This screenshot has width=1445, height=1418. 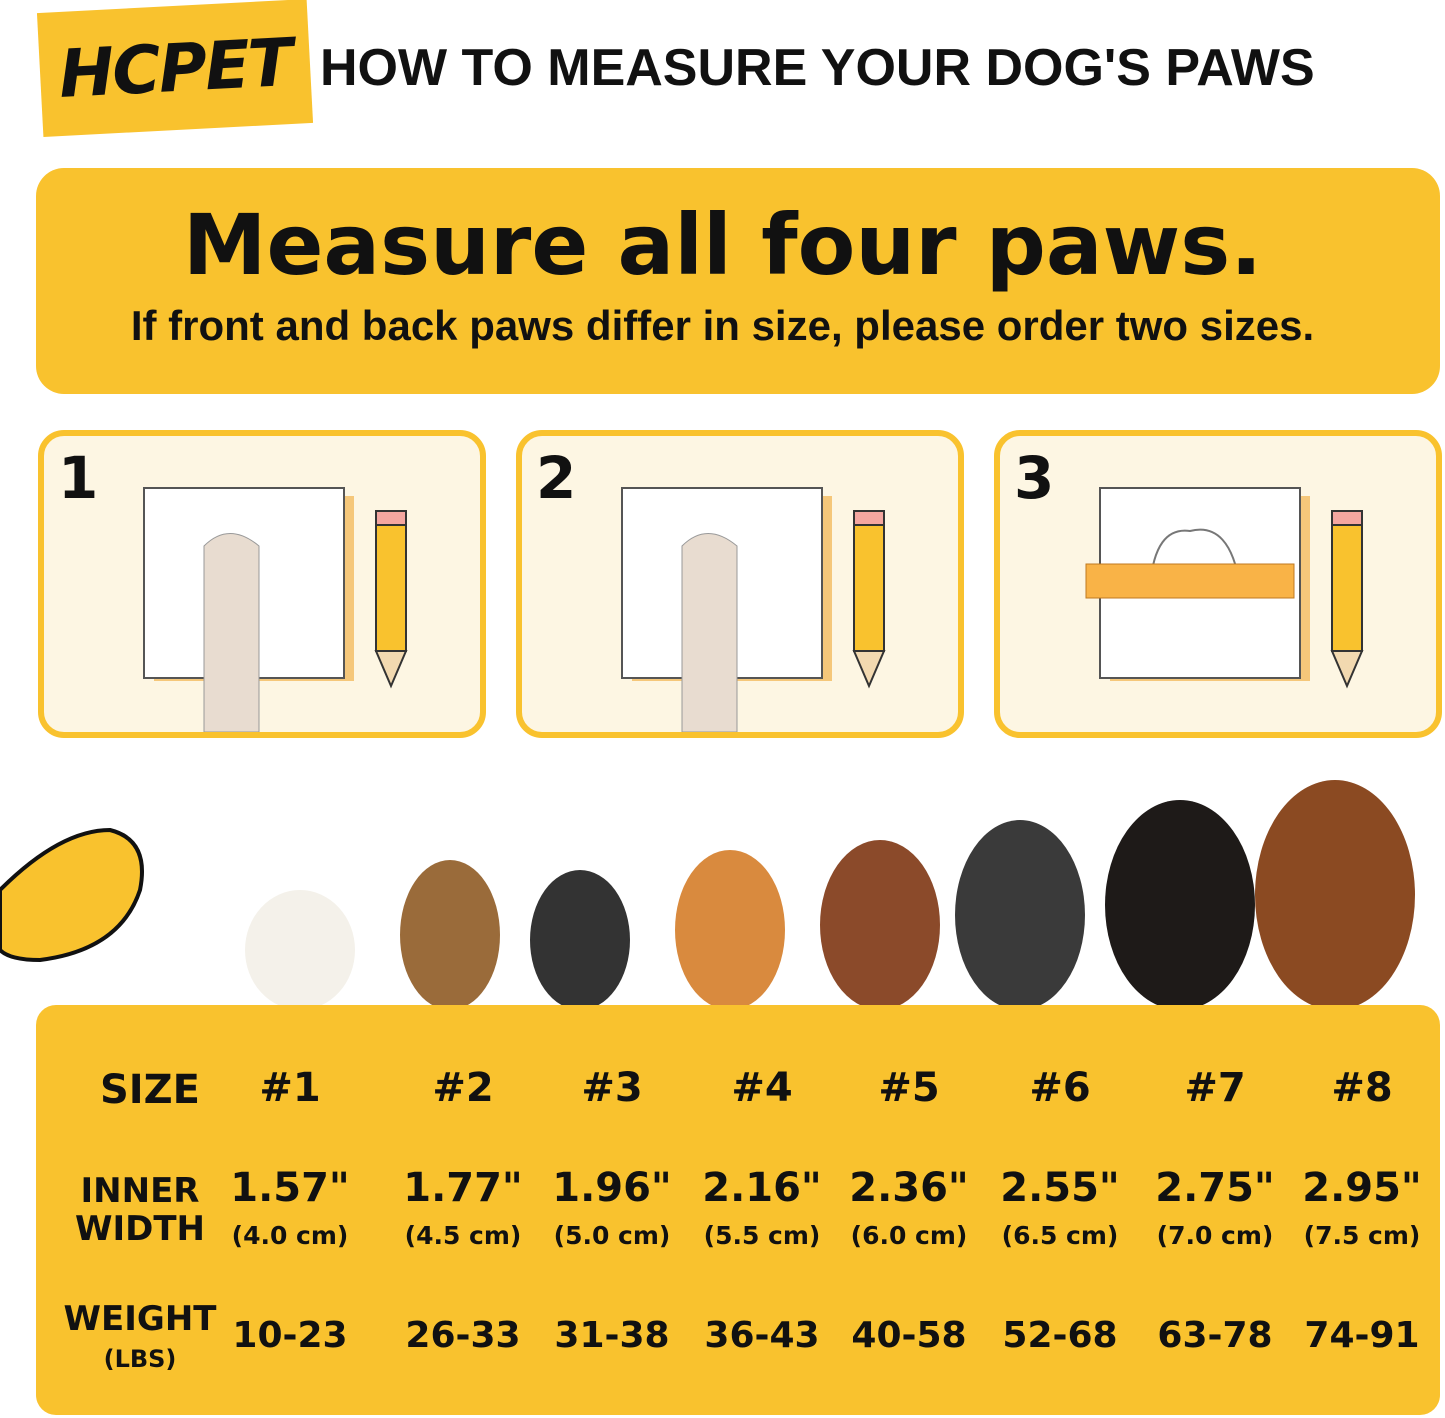 What do you see at coordinates (612, 1088) in the screenshot?
I see `size: #3` at bounding box center [612, 1088].